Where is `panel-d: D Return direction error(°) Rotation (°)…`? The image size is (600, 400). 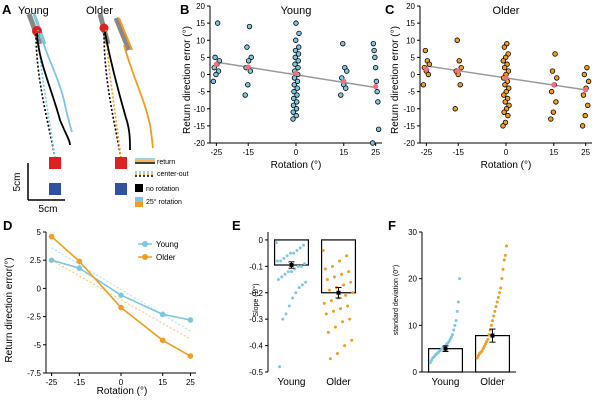 panel-d: D Return direction error(°) Rotation (°)… is located at coordinates (99, 307).